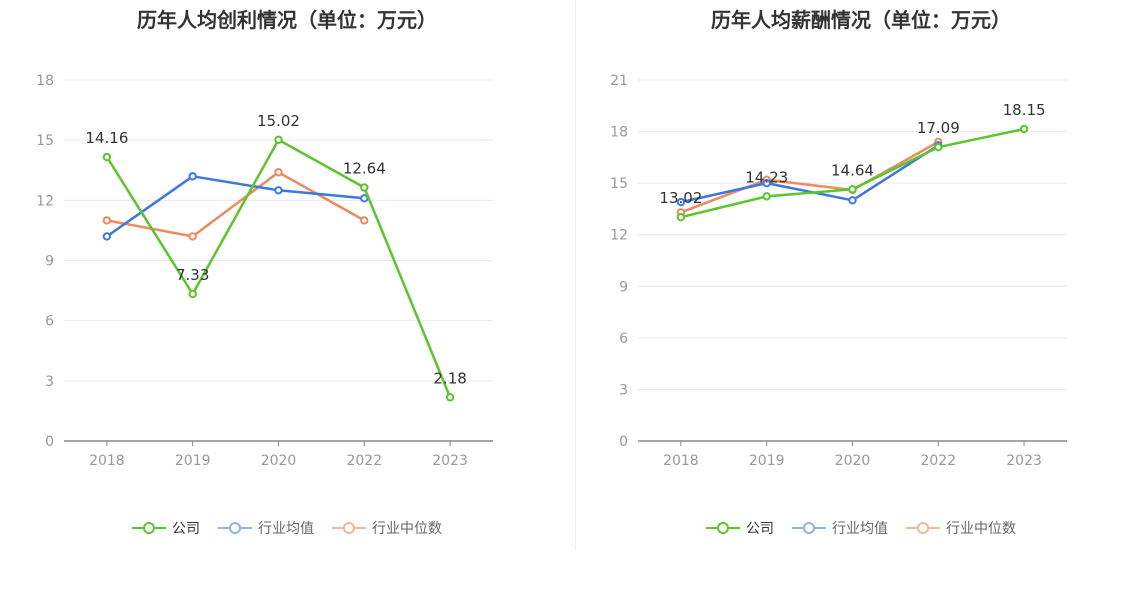 This screenshot has height=589, width=1148. Describe the element at coordinates (278, 121) in the screenshot. I see `data-label: 15.02` at that location.